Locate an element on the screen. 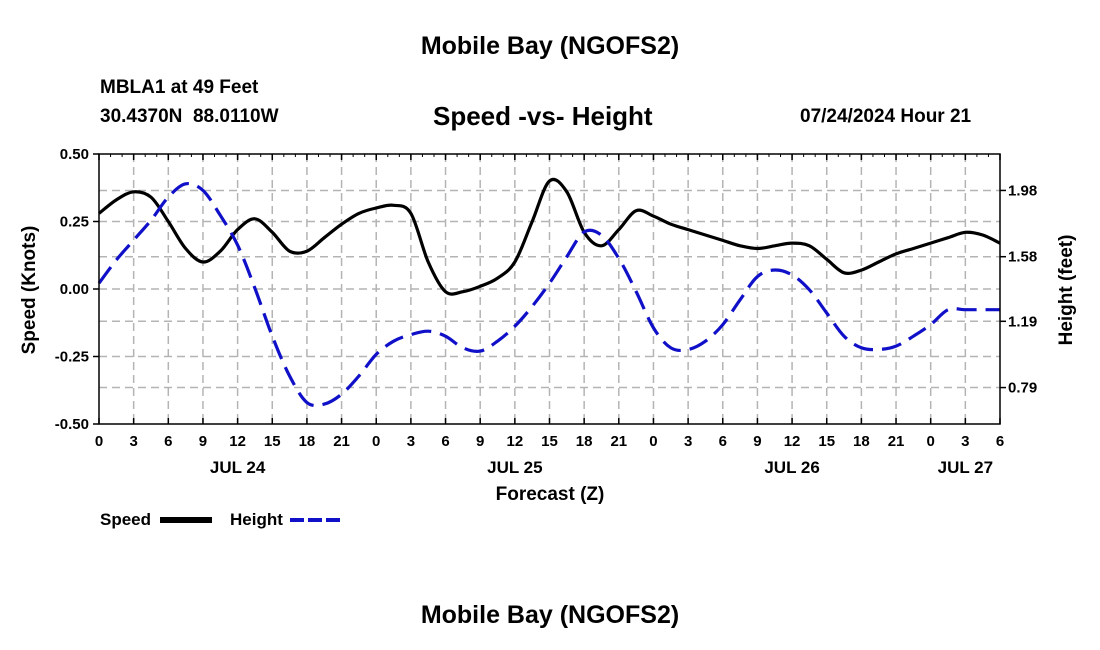 This screenshot has height=650, width=1100. forecast-timestamp: 07/24/2024 Hour 21 is located at coordinates (886, 116).